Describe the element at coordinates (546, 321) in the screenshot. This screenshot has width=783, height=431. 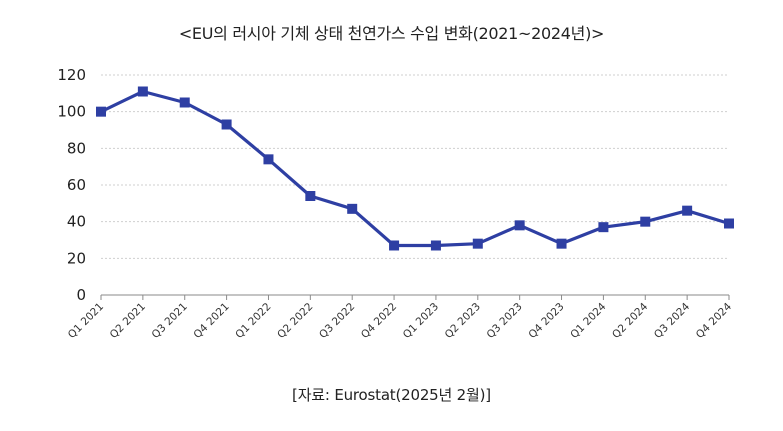
I see `x-tick-label: Q4 2023` at that location.